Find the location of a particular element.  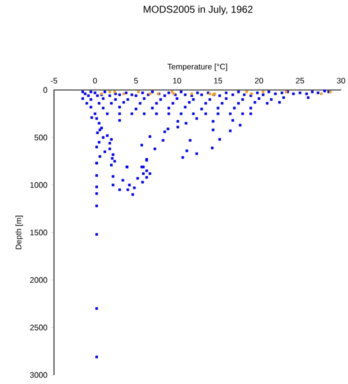

chart-title: MODS2005 in July, 1962 is located at coordinates (198, 10).